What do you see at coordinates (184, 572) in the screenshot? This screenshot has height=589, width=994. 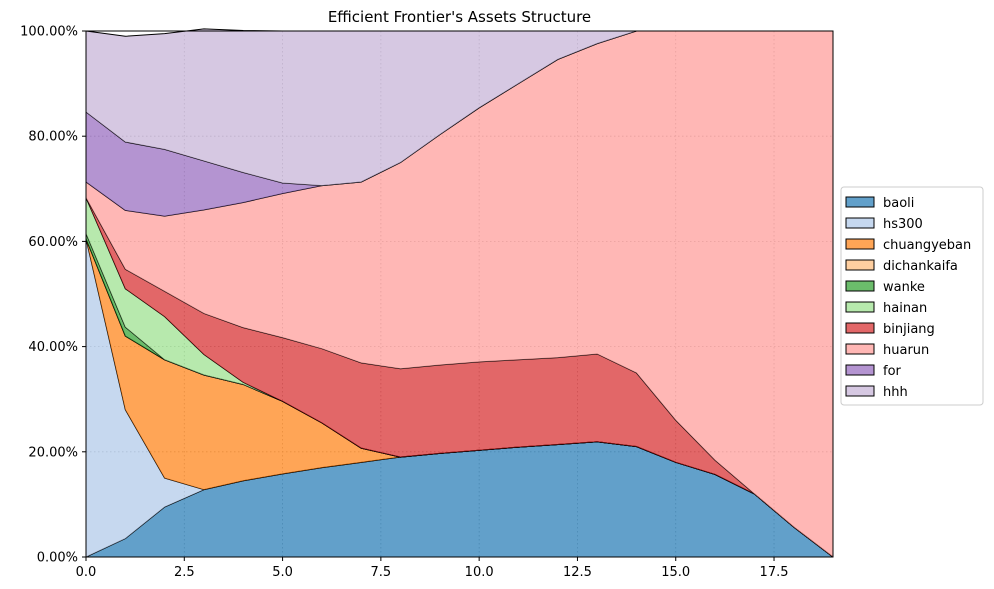 I see `x-tick-label: 2.5` at bounding box center [184, 572].